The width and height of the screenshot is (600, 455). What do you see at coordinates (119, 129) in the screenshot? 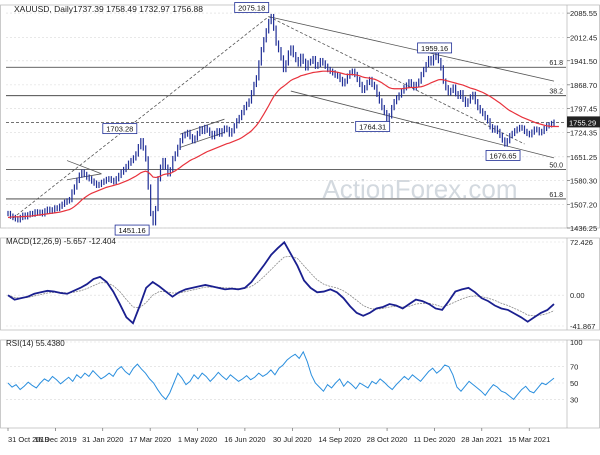
I see `price-annotation-label: 1703.28` at bounding box center [119, 129].